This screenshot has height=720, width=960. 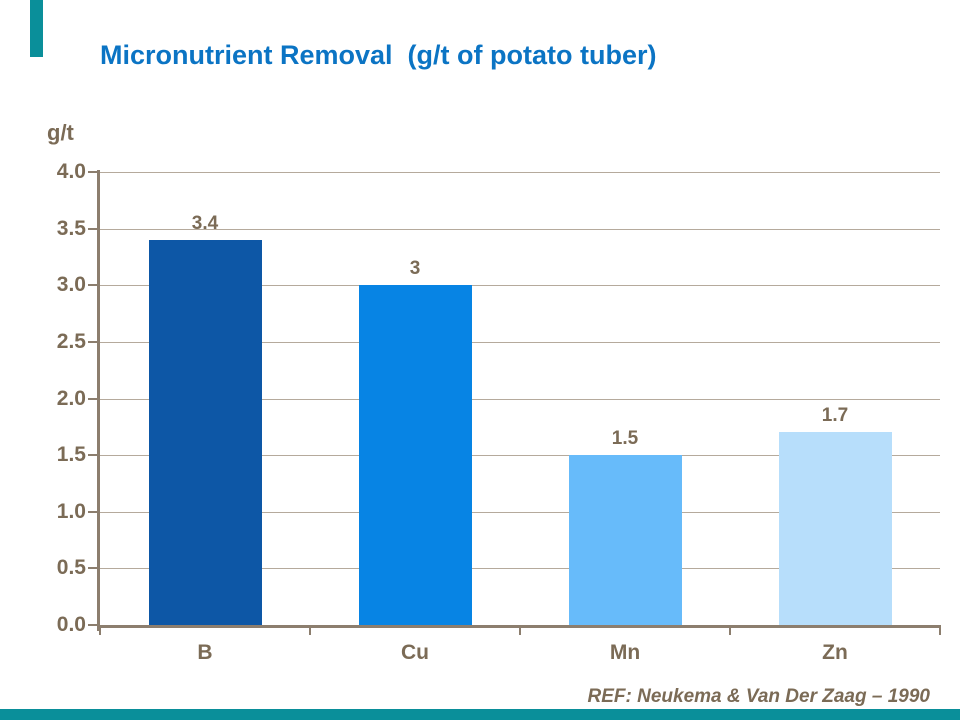 I want to click on bar-value-label: 3, so click(x=415, y=268).